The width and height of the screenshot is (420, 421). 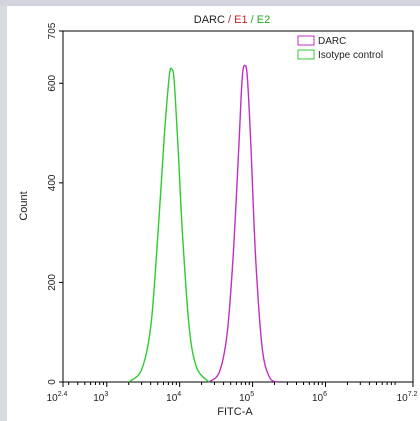 I want to click on title-part: E2, so click(x=263, y=20).